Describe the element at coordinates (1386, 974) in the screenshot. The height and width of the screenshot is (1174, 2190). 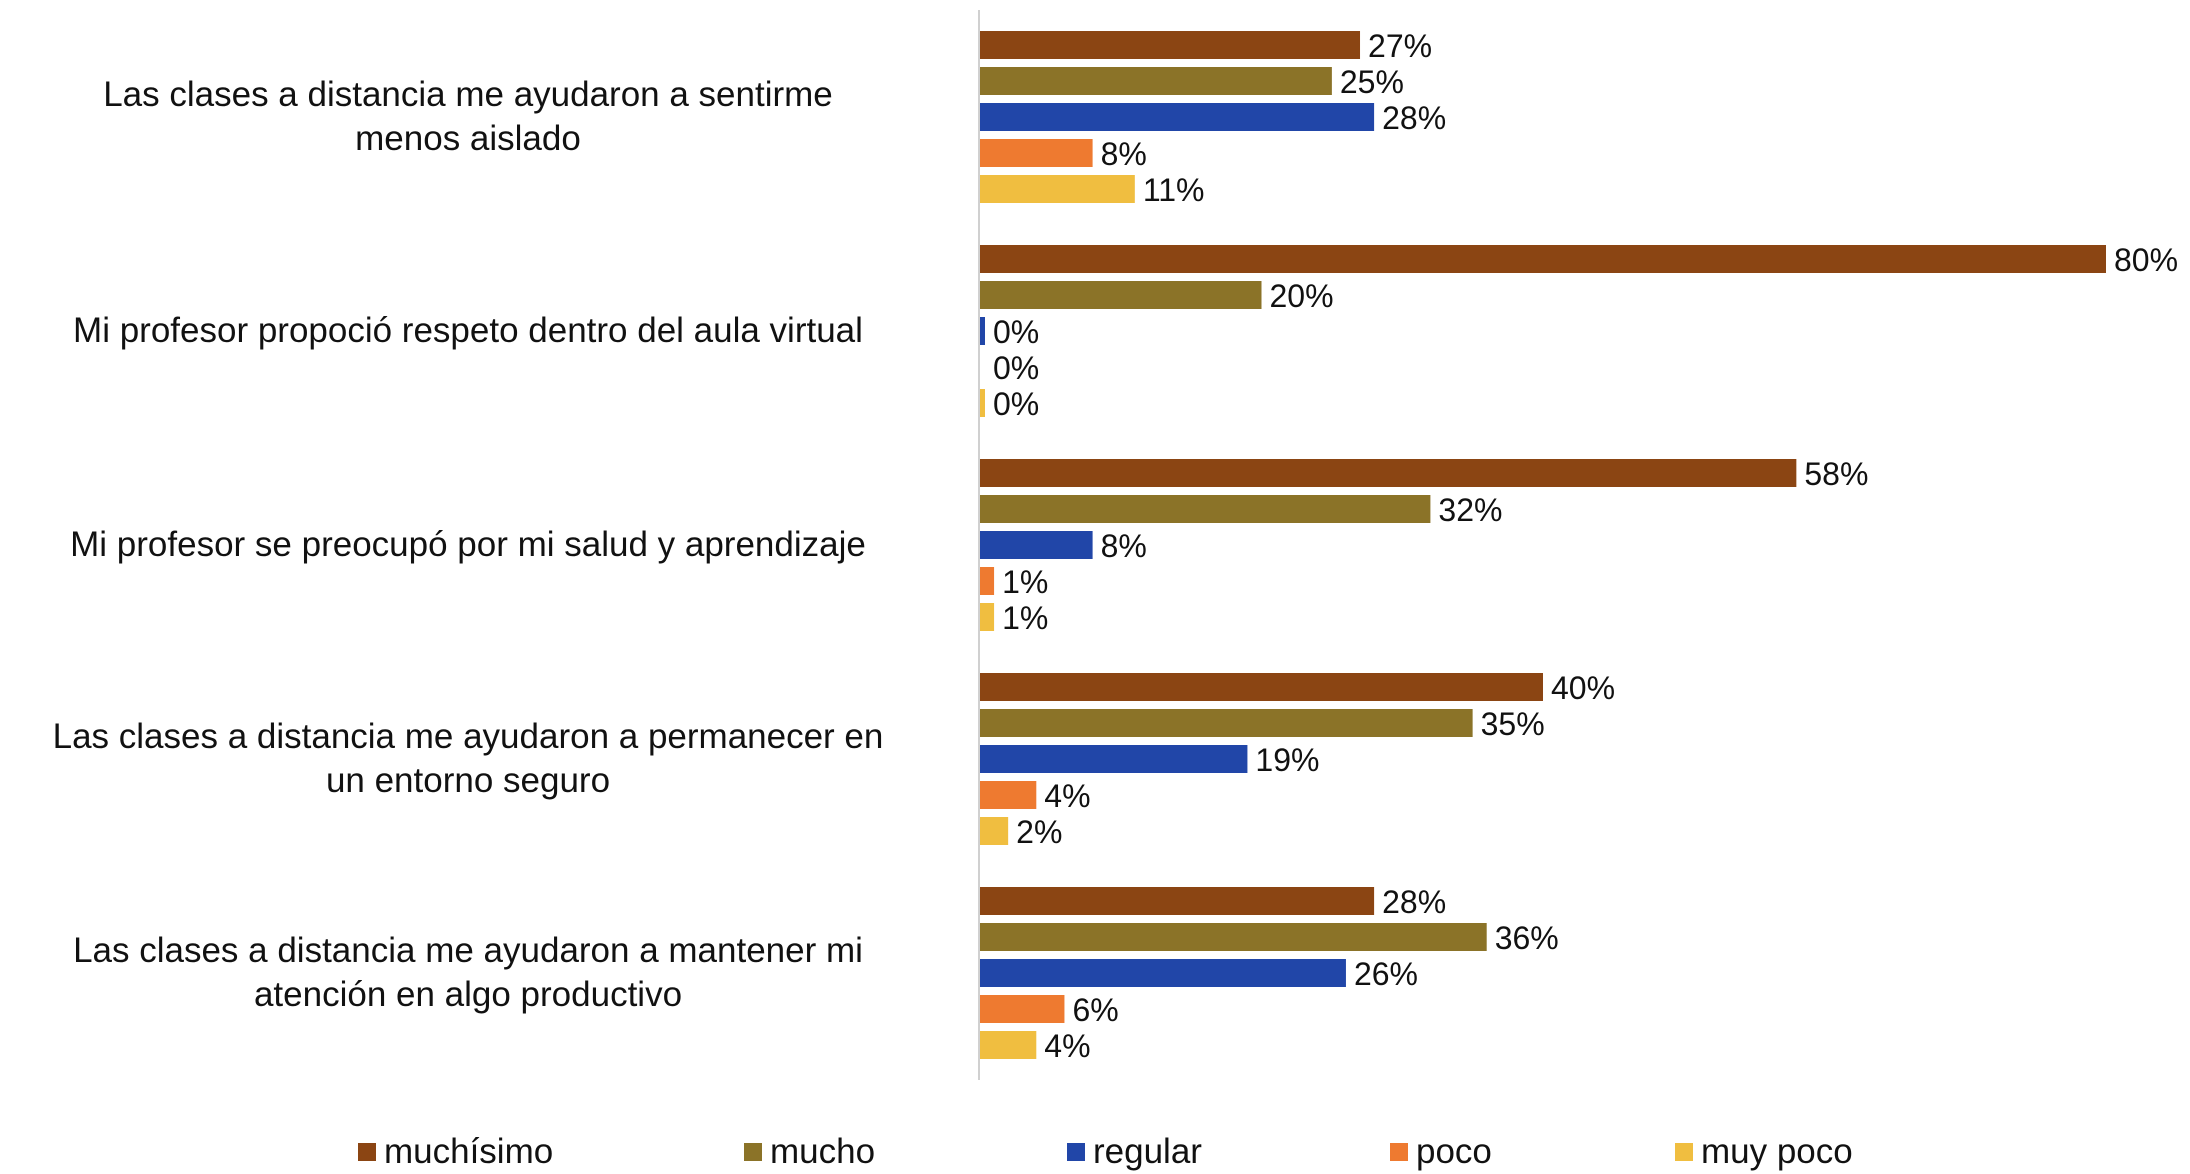
I see `data-label: 26%` at that location.